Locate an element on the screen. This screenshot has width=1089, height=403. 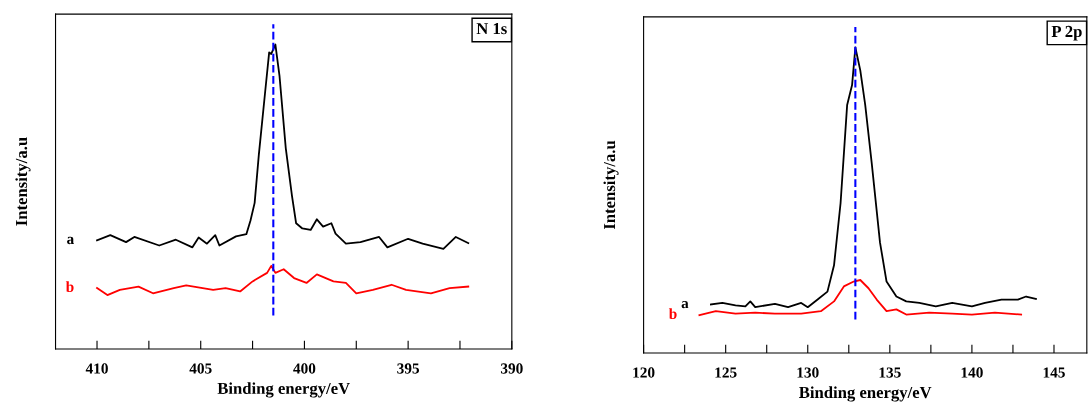
x-tick-label: 135 is located at coordinates (890, 372).